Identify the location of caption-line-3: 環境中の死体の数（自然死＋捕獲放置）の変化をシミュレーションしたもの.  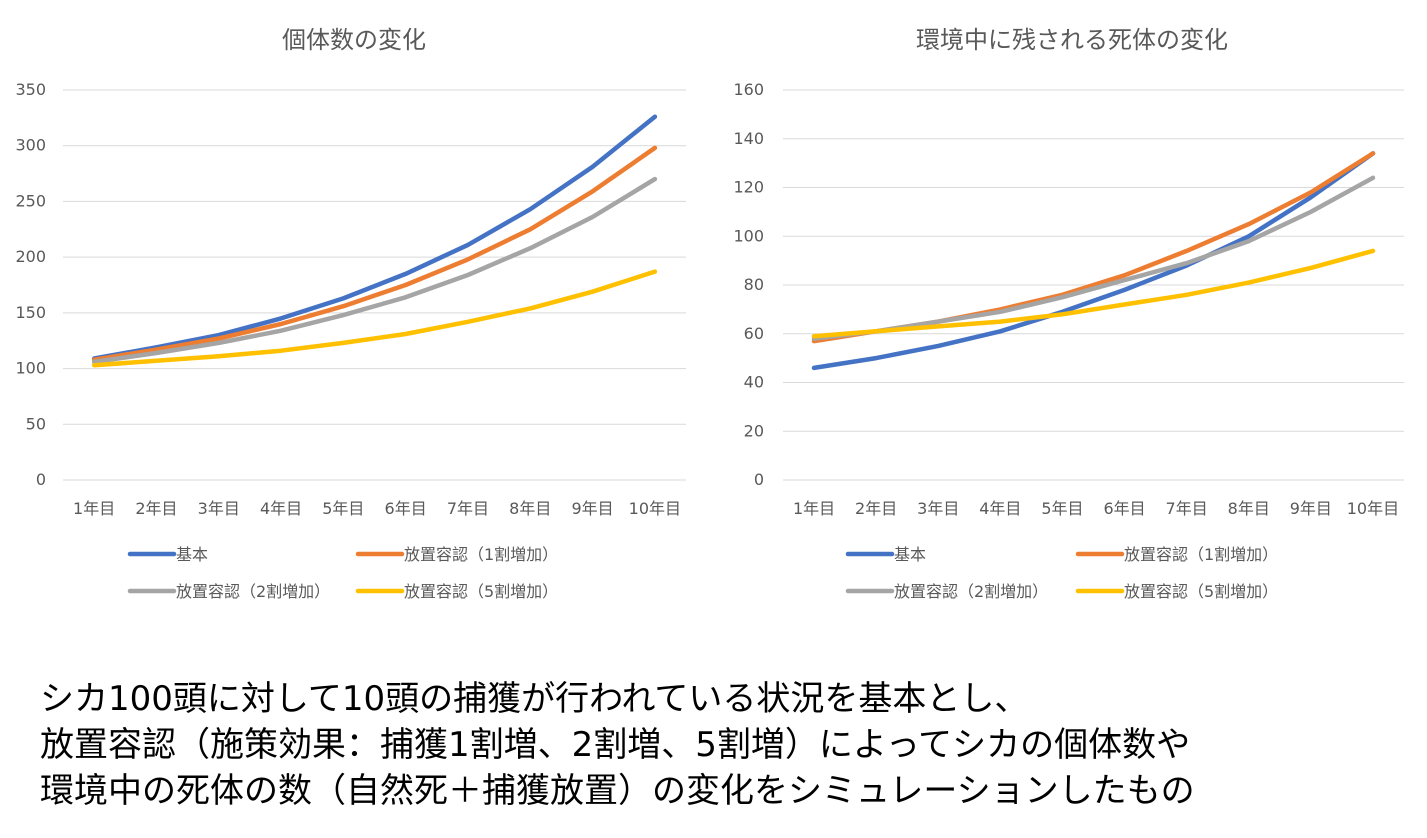
(617, 791).